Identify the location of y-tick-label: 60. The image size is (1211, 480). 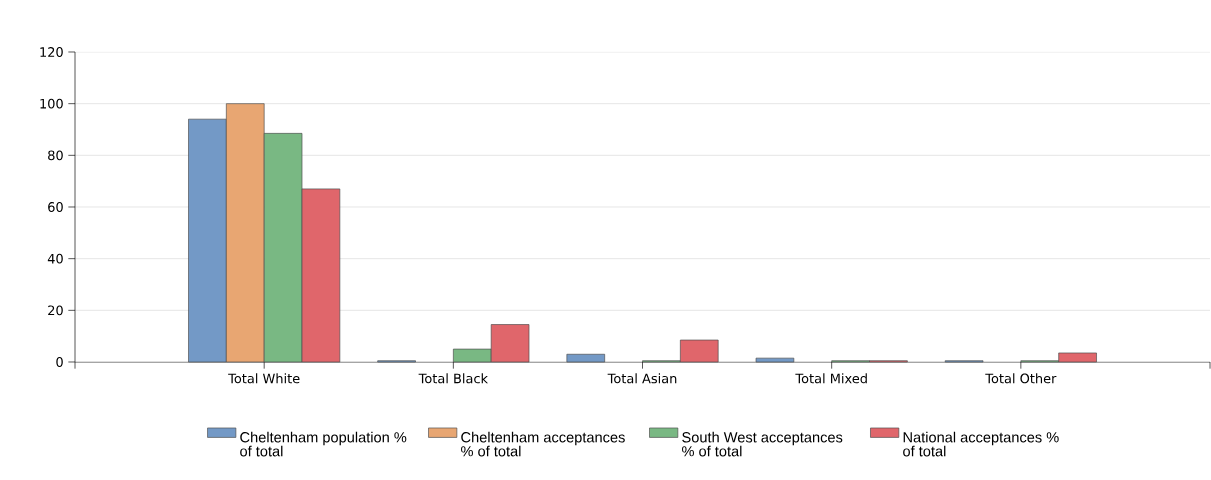
(55, 207).